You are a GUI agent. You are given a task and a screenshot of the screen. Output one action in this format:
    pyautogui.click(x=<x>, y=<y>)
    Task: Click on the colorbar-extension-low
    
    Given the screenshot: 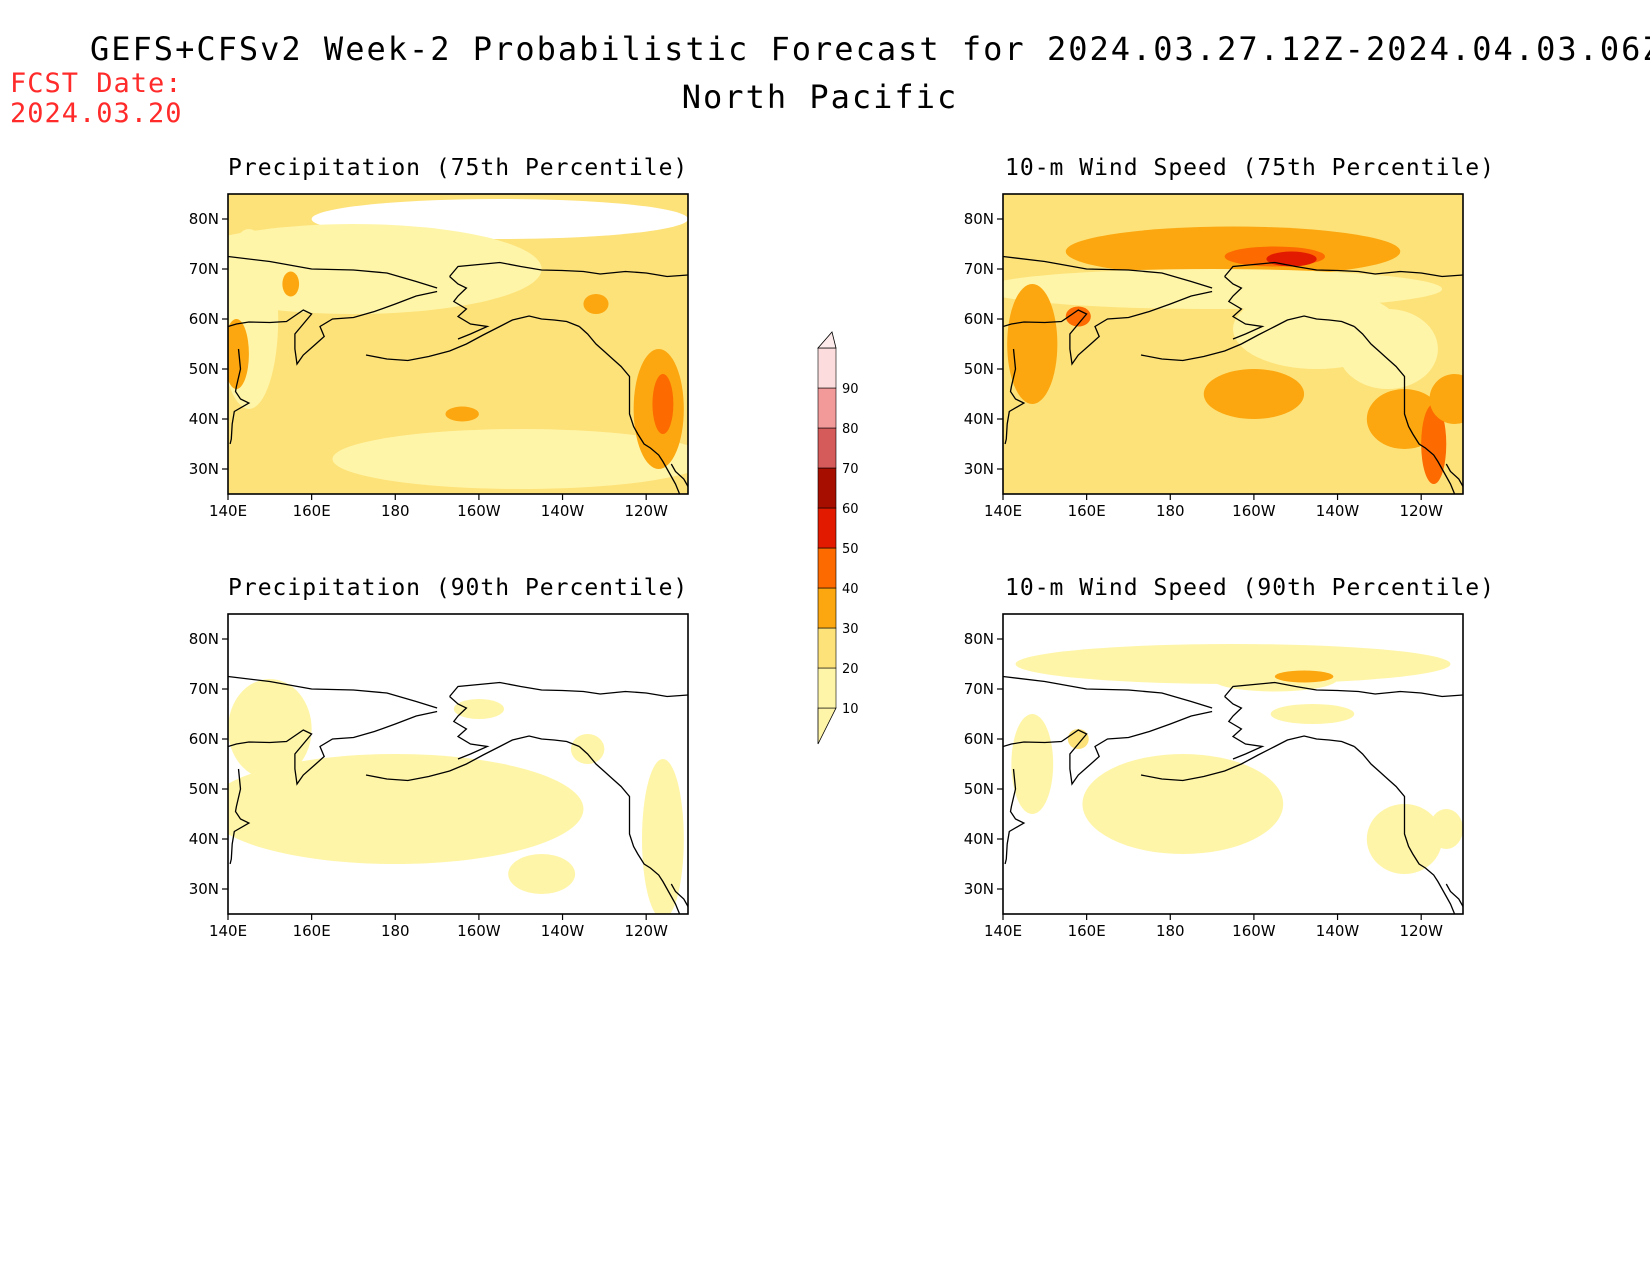 What is the action you would take?
    pyautogui.click(x=827, y=726)
    